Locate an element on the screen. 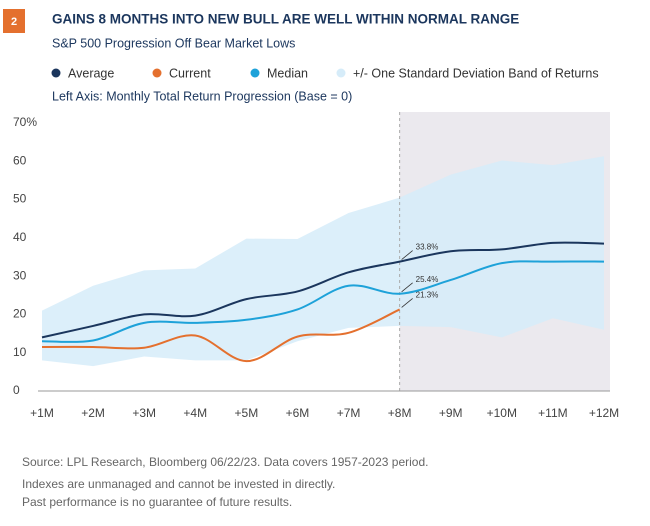  x-tick-label: +1M is located at coordinates (42, 413).